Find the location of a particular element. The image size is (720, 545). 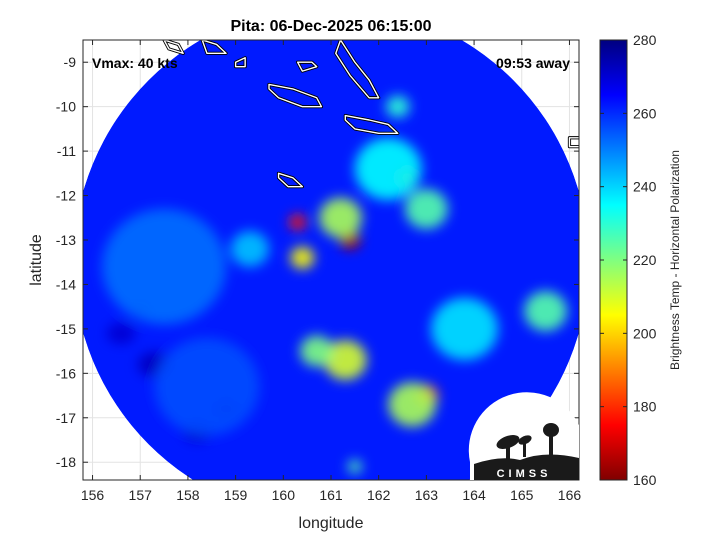

y-tick-label: -16 is located at coordinates (66, 373).